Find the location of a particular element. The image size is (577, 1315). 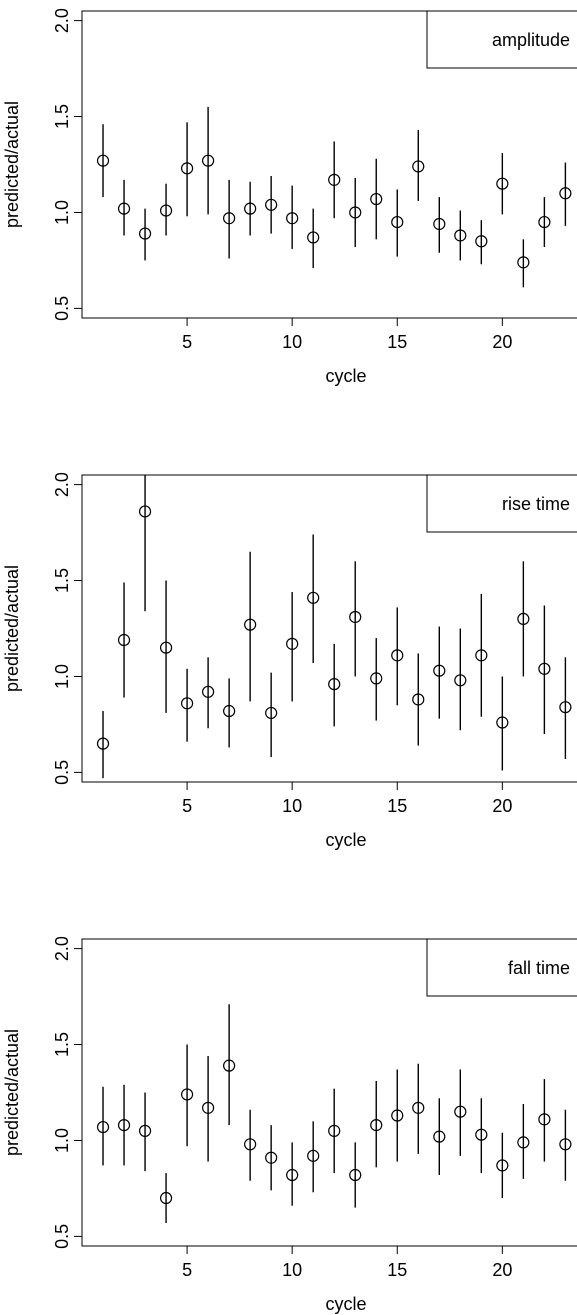

legend-label: amplitude is located at coordinates (531, 40).